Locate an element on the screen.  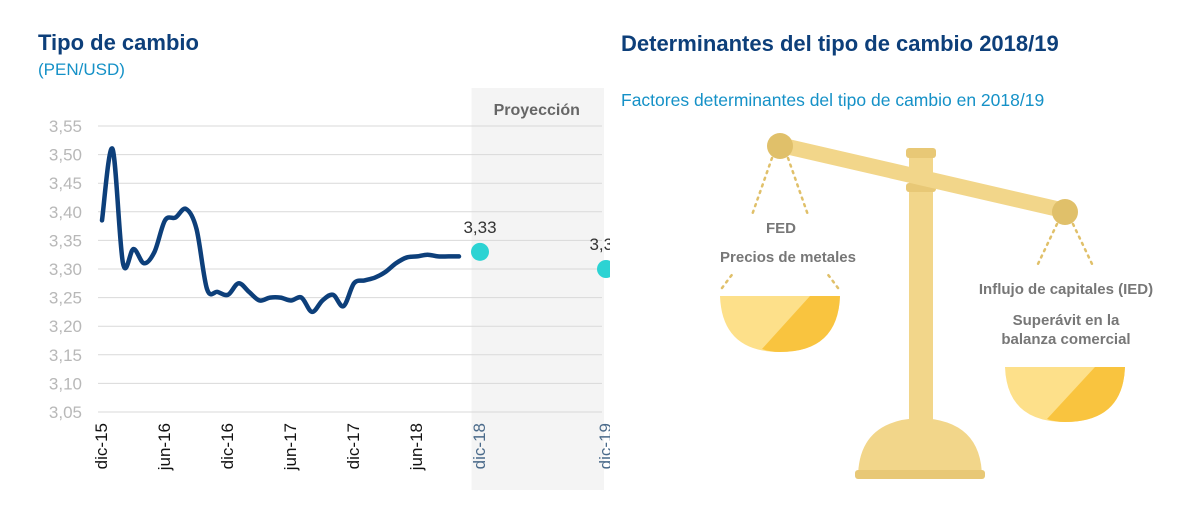
projection-value-label: 3,33 is located at coordinates (479, 227).